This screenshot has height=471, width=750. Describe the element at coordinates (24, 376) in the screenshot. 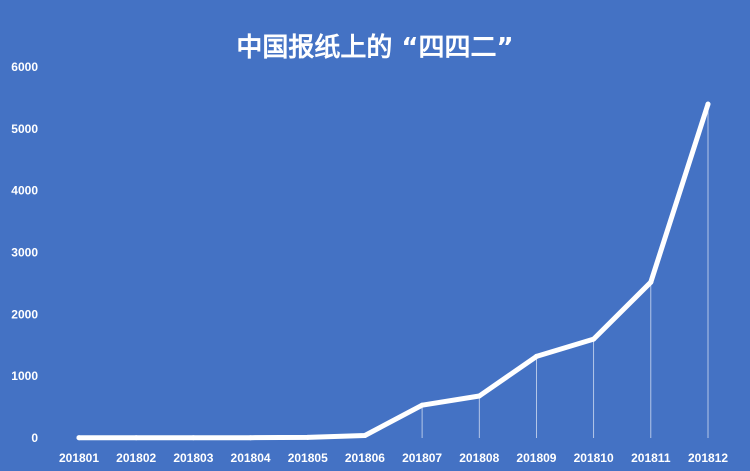

I see `y-tick-label: 1000` at that location.